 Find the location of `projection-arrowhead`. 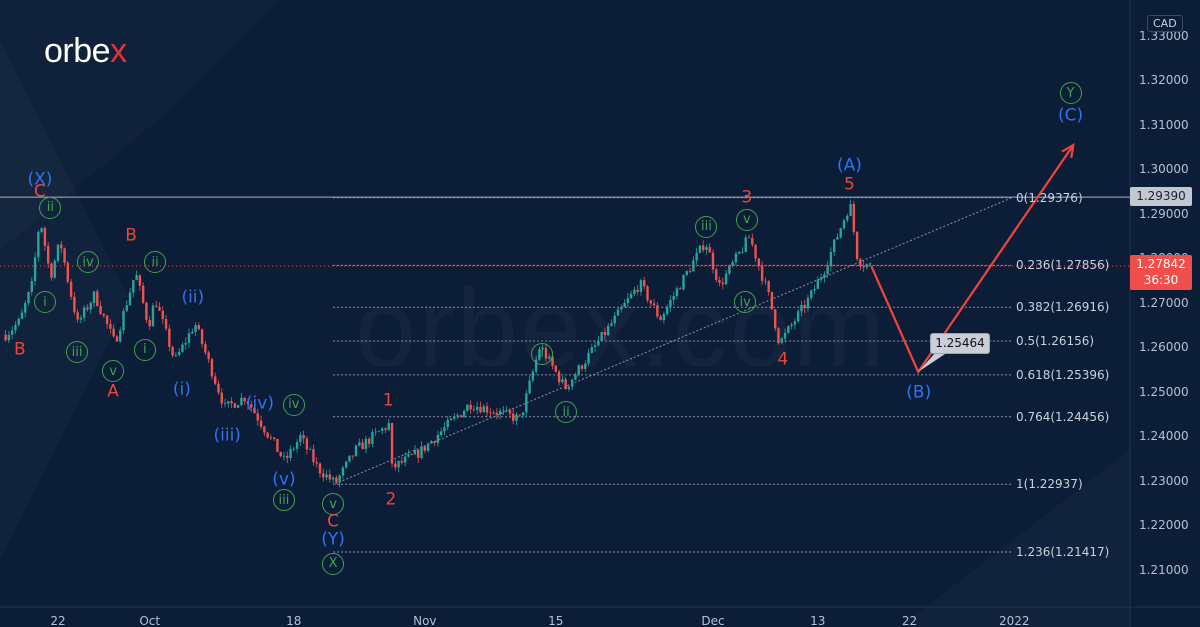

projection-arrowhead is located at coordinates (1068, 150).